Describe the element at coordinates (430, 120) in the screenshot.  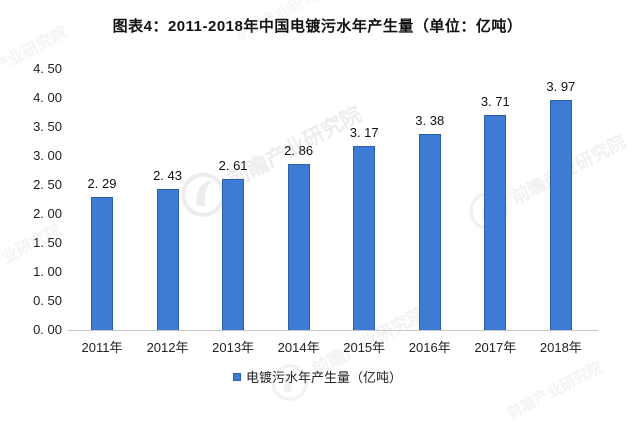
I see `bar-value-label: 3. 38` at that location.